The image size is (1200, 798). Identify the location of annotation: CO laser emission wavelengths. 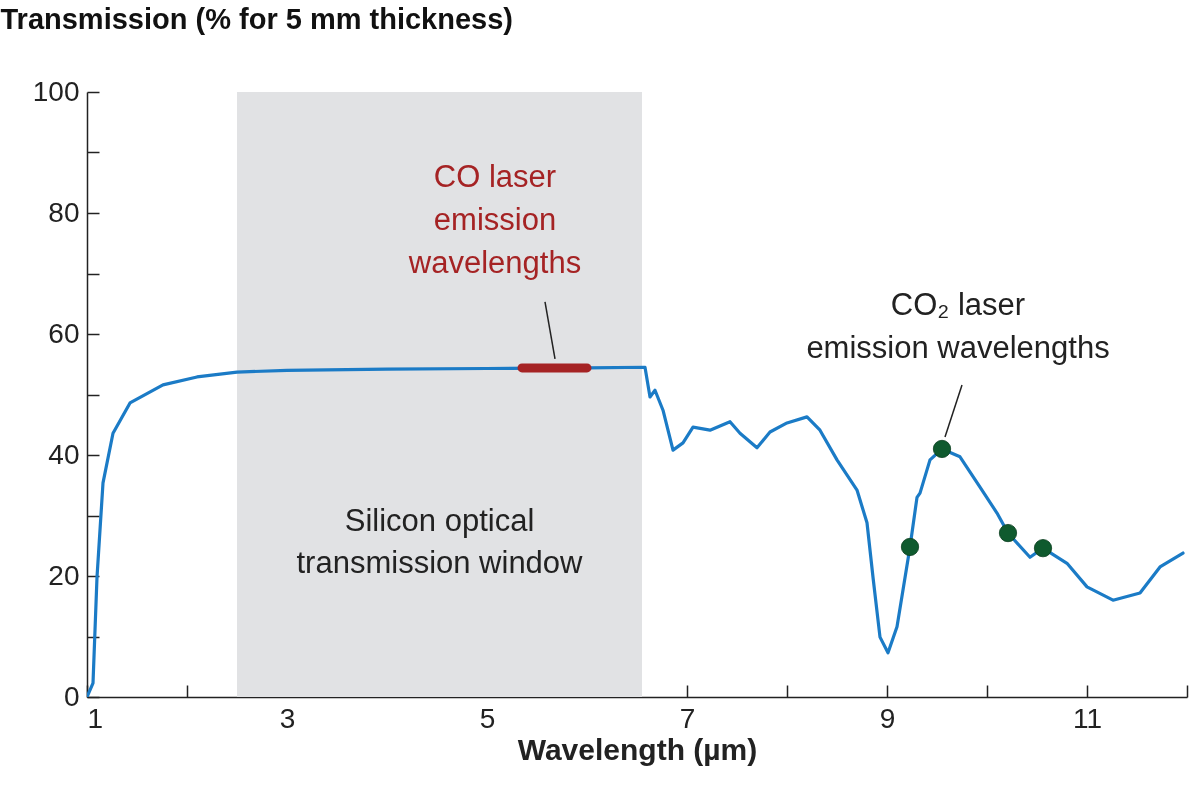
(494, 219).